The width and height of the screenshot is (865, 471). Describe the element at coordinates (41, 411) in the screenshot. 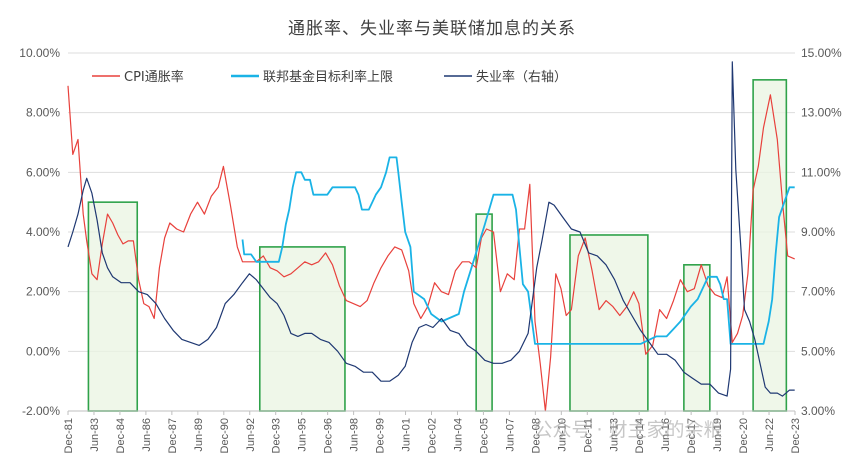

I see `left-tick-label-0: -2.00%` at that location.